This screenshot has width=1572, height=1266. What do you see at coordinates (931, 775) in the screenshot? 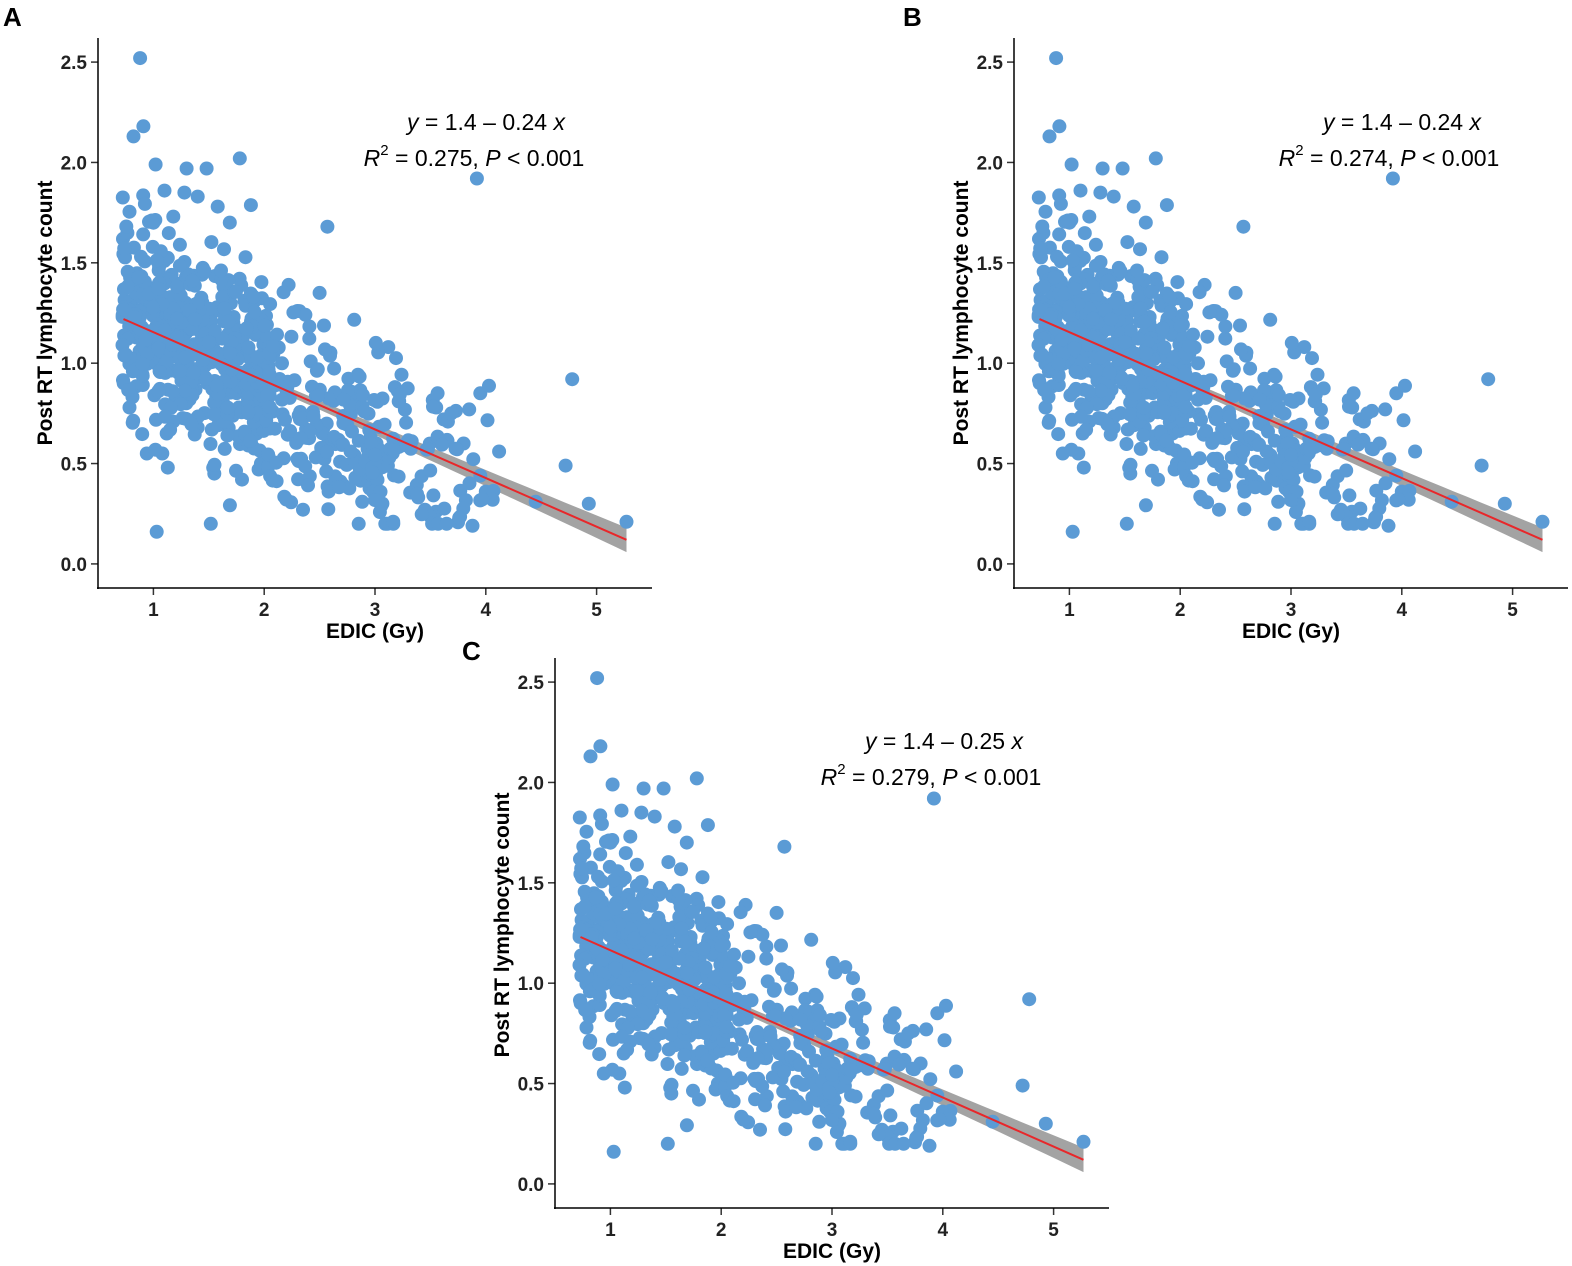
I see `r-squared-p-value: R2 = 0.279, P < 0.001` at bounding box center [931, 775].